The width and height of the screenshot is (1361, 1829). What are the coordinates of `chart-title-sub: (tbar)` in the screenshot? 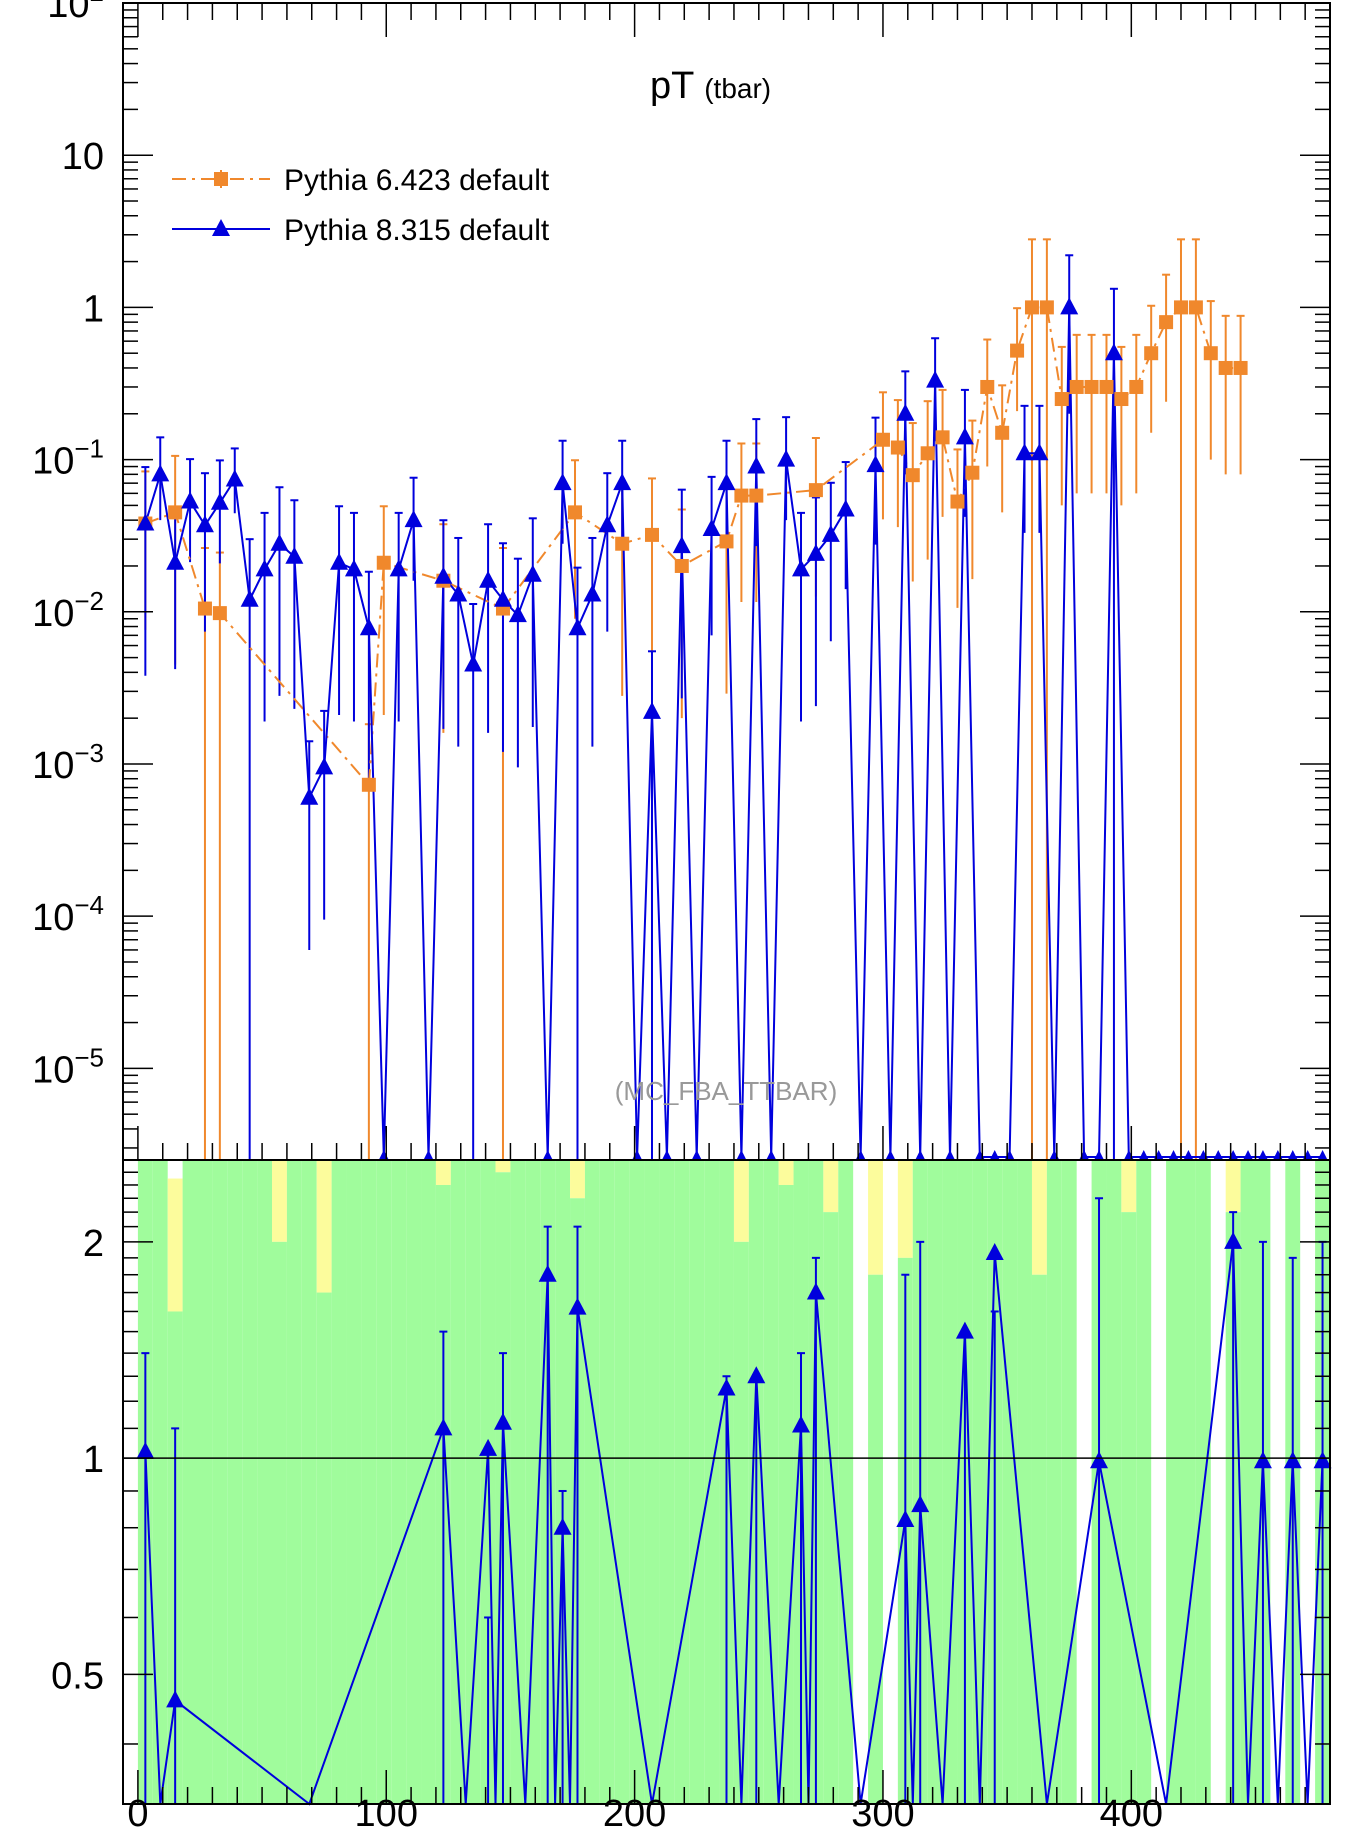 It's located at (737, 88).